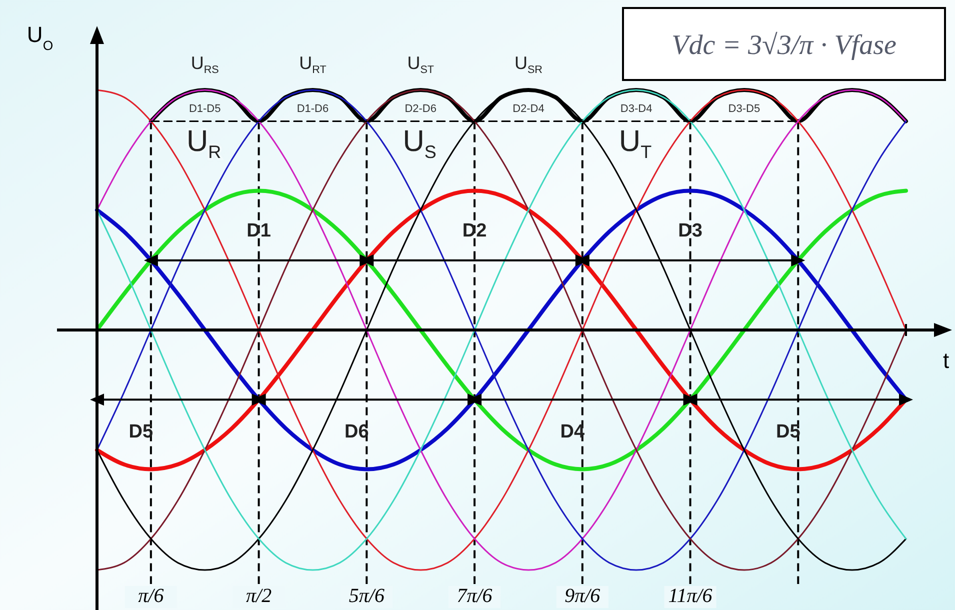 The width and height of the screenshot is (955, 610). What do you see at coordinates (40, 37) in the screenshot?
I see `y-axis-title: U$_{O}$` at bounding box center [40, 37].